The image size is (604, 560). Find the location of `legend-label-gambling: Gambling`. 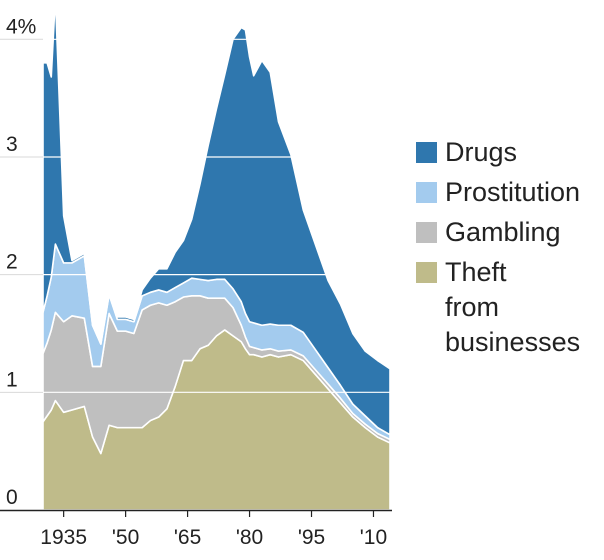

legend-label-gambling: Gambling is located at coordinates (503, 232).